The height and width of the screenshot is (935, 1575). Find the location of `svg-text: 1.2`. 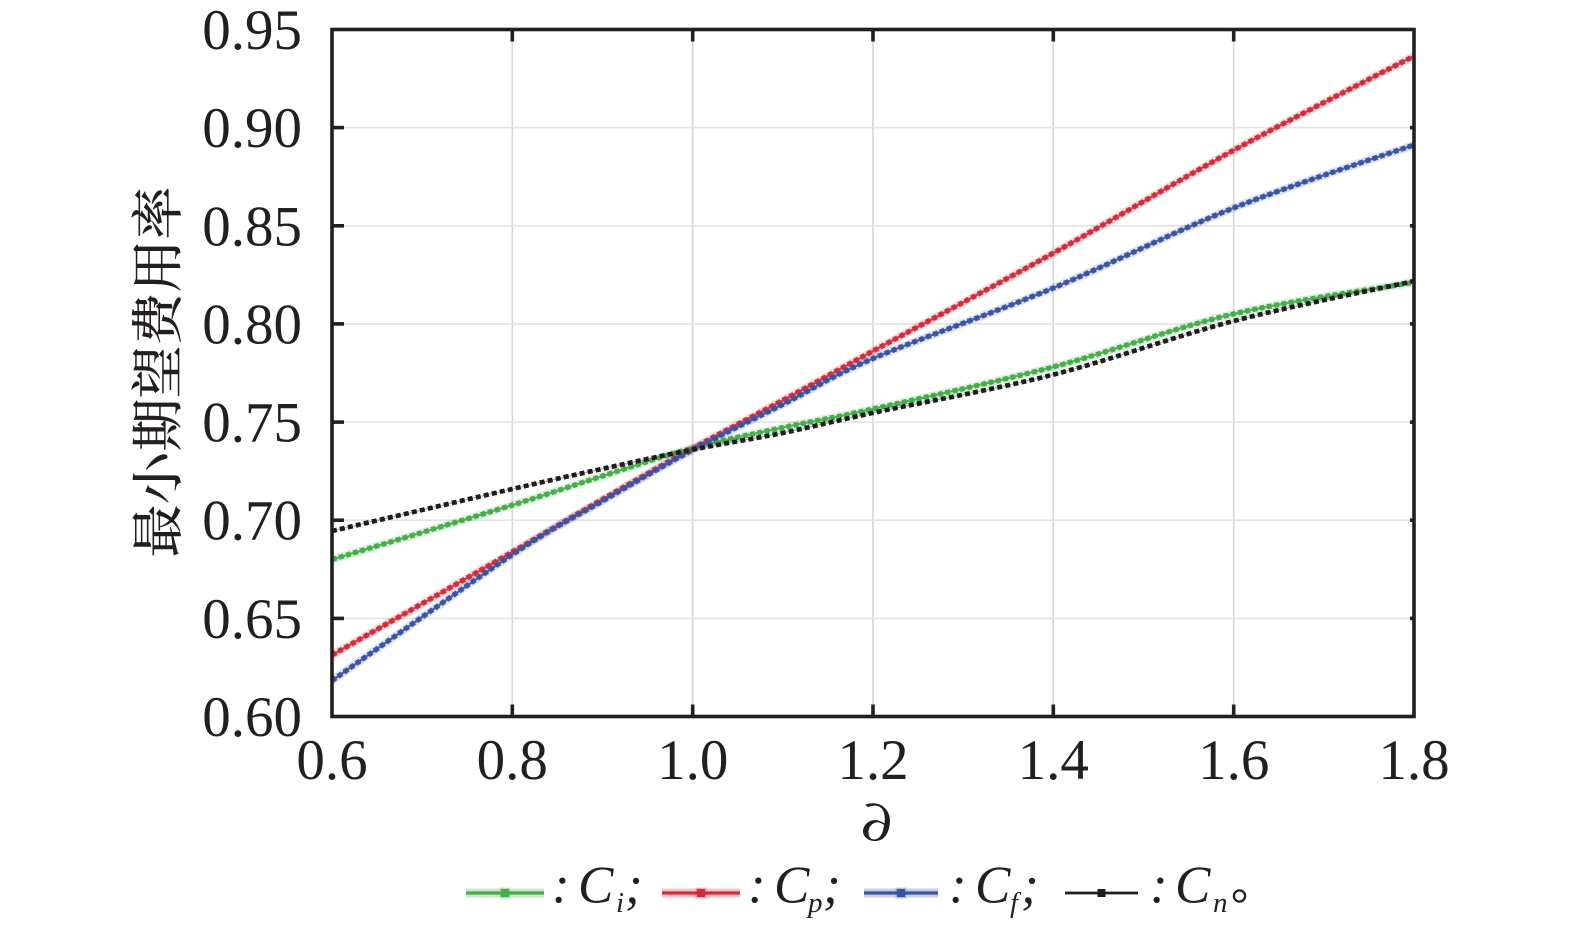

svg-text: 1.2 is located at coordinates (872, 760).